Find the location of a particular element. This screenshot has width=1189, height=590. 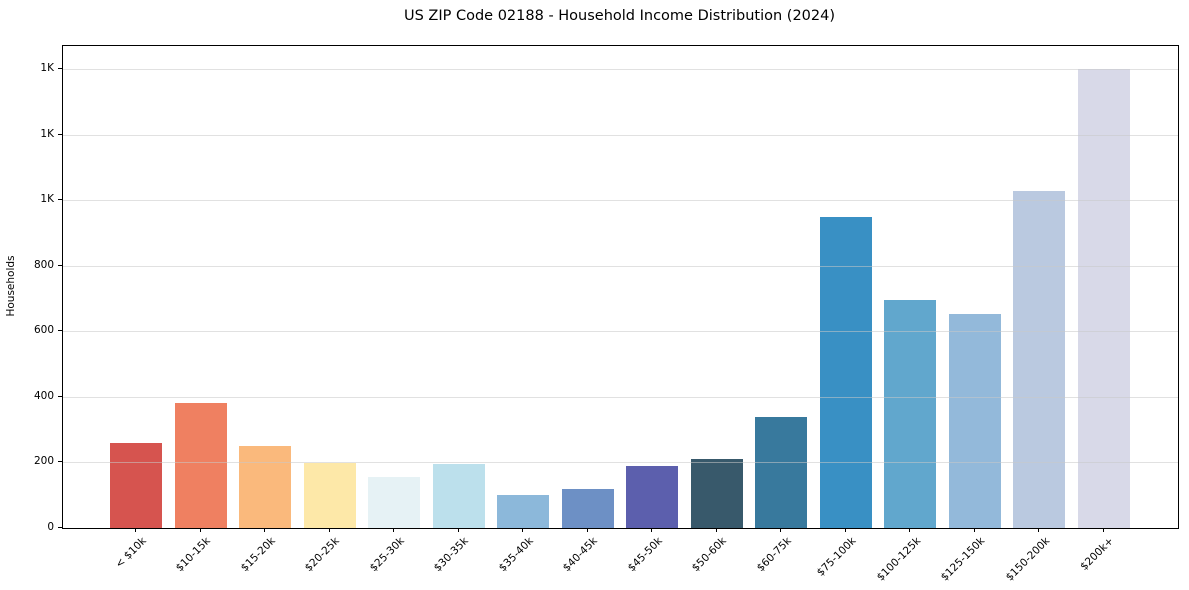

bar--60-75k is located at coordinates (781, 472).